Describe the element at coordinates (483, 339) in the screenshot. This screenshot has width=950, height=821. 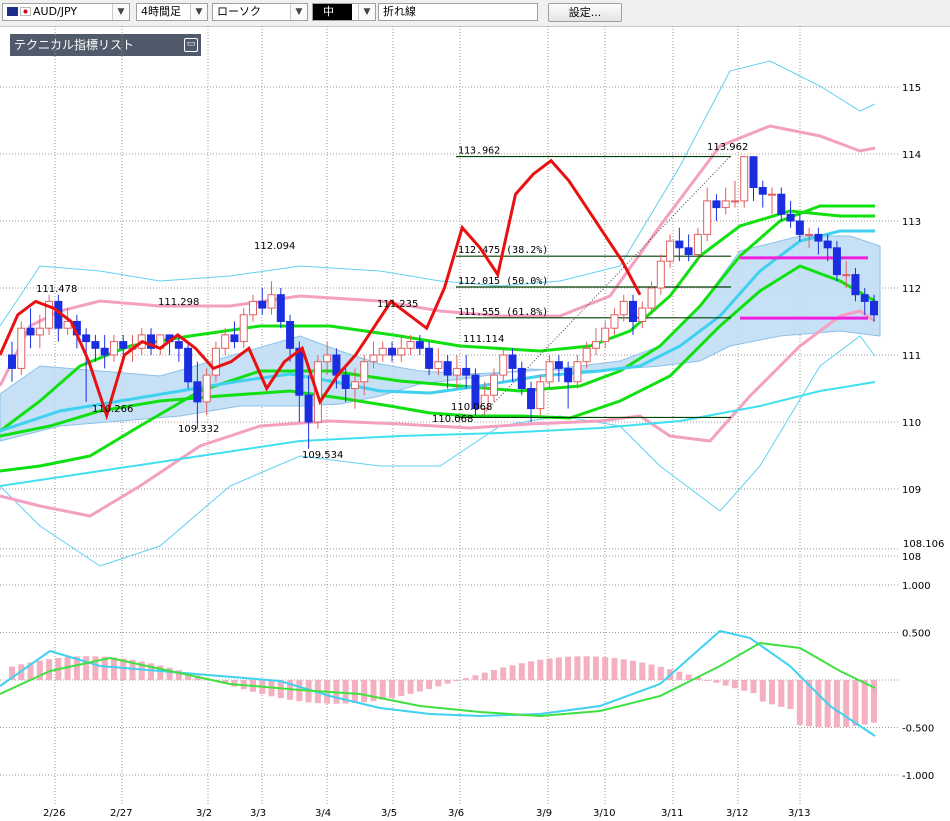
I see `price-label: 111.114` at that location.